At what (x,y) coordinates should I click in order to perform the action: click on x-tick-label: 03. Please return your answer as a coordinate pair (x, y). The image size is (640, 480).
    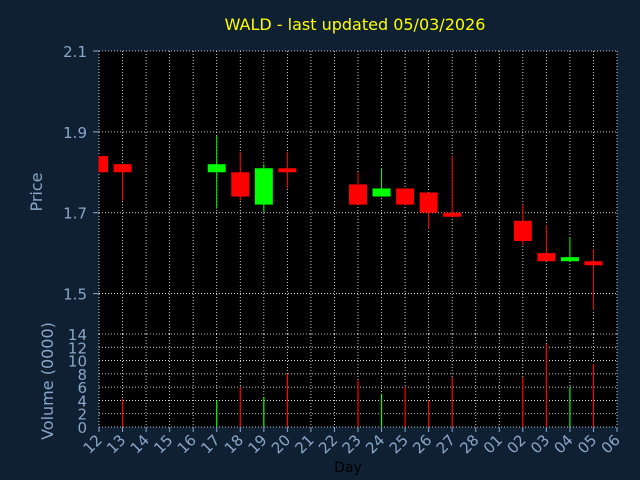
    Looking at the image, I should click on (540, 444).